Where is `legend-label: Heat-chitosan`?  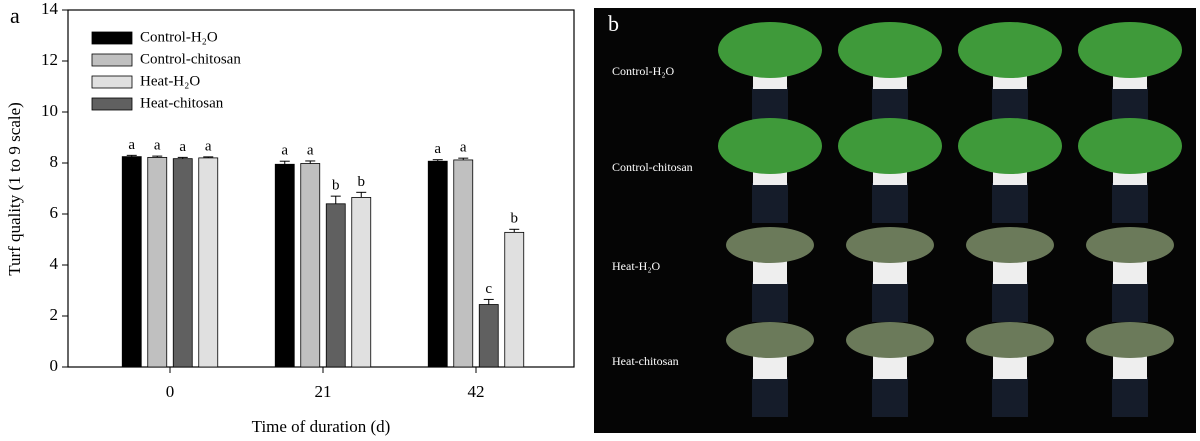 legend-label: Heat-chitosan is located at coordinates (182, 103).